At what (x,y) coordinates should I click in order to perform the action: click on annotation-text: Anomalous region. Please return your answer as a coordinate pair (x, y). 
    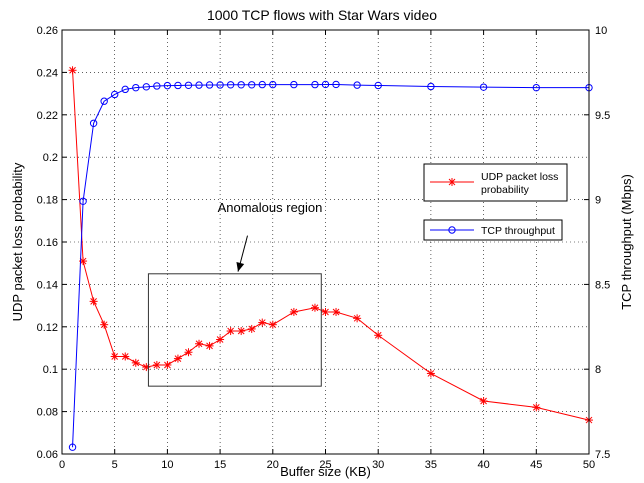
    Looking at the image, I should click on (270, 207).